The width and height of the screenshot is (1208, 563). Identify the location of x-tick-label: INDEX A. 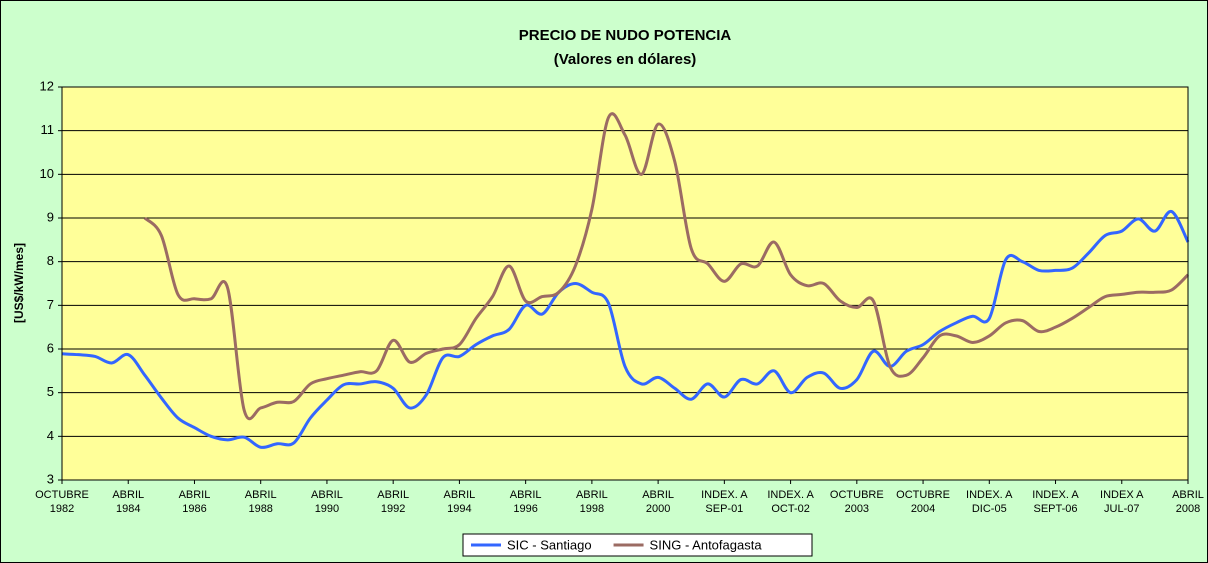
(1122, 495).